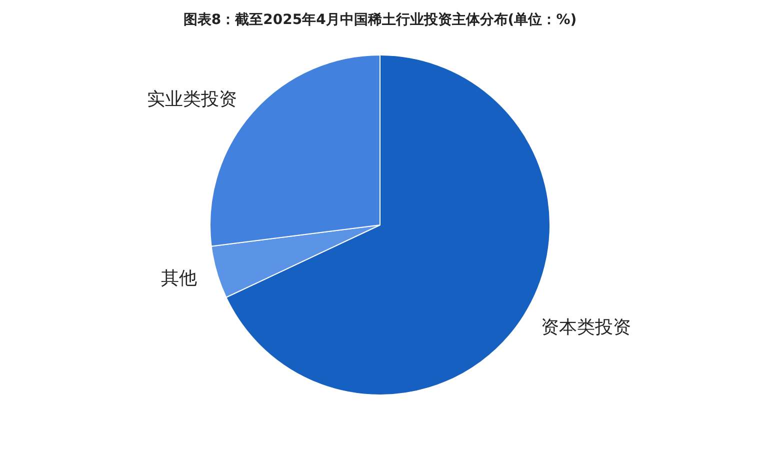 Image resolution: width=760 pixels, height=472 pixels. Describe the element at coordinates (380, 19) in the screenshot. I see `chart-title: 图表8：截至2025年4月中国稀土行业投资主体分布(单位：%)` at that location.